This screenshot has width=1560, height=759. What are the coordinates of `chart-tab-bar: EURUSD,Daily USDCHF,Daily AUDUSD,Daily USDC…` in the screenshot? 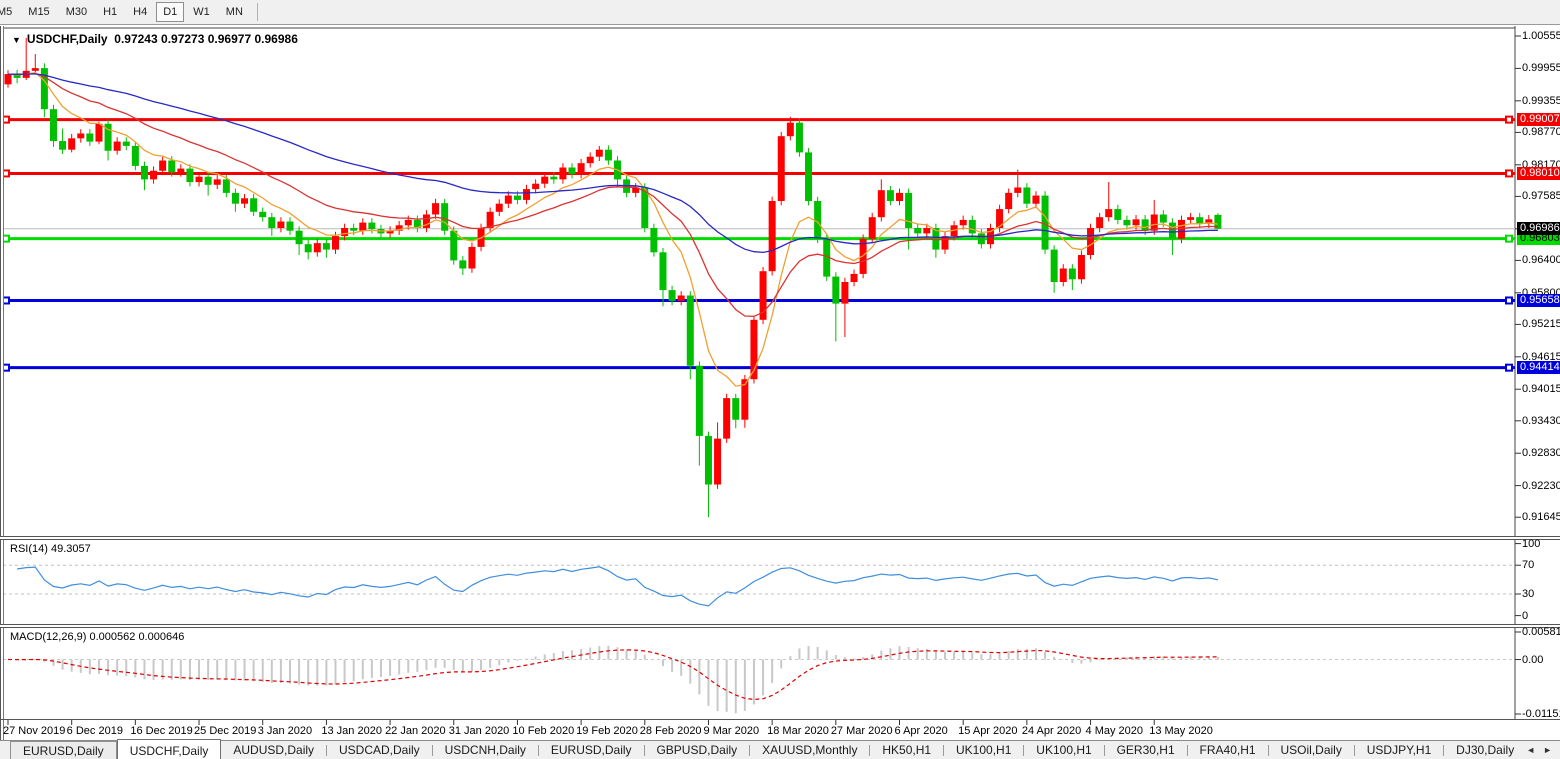 It's located at (780, 749).